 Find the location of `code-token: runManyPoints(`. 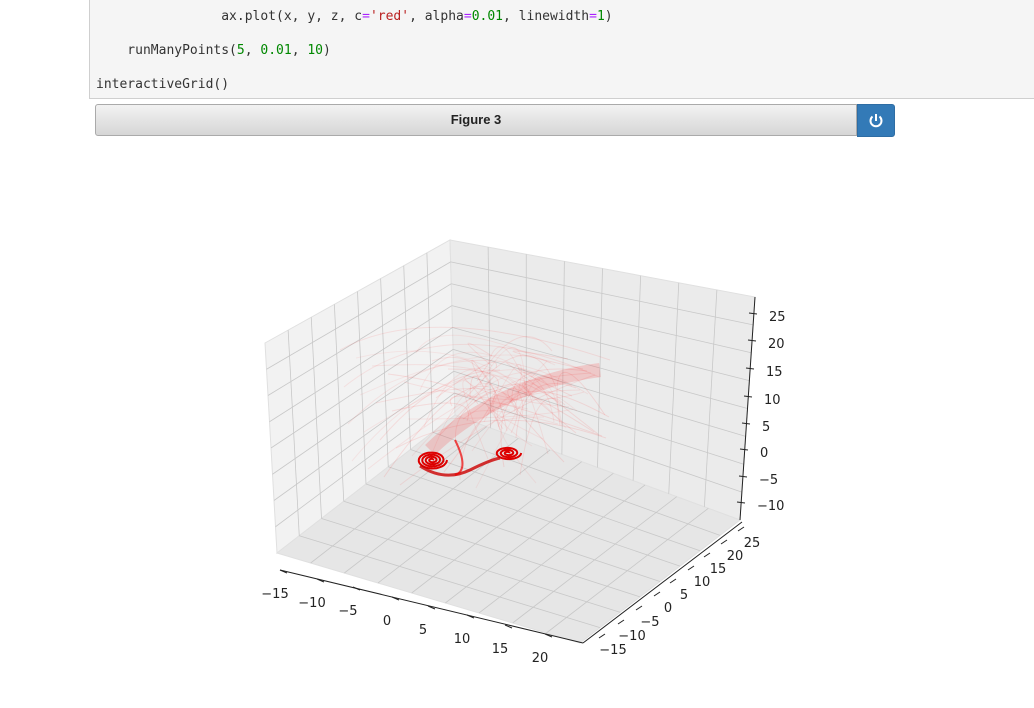

code-token: runManyPoints( is located at coordinates (166, 50).